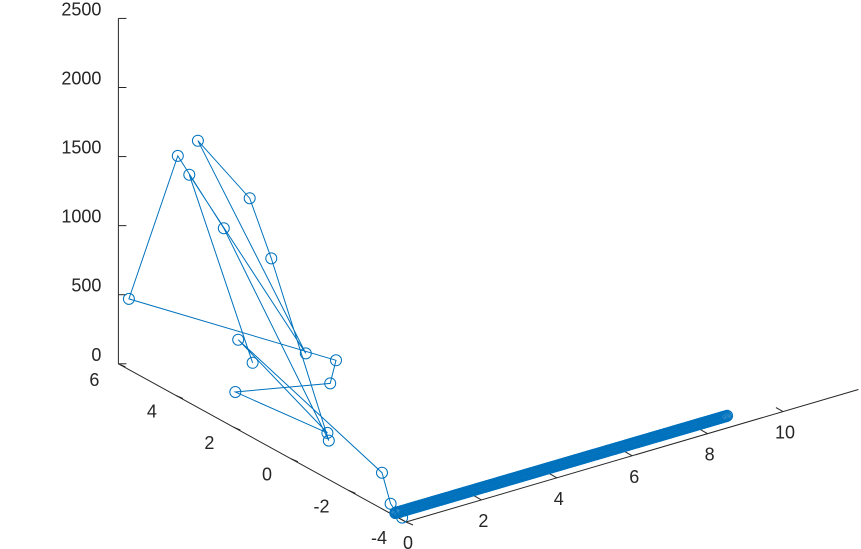  What do you see at coordinates (209, 443) in the screenshot?
I see `y-tick-label: 2` at bounding box center [209, 443].